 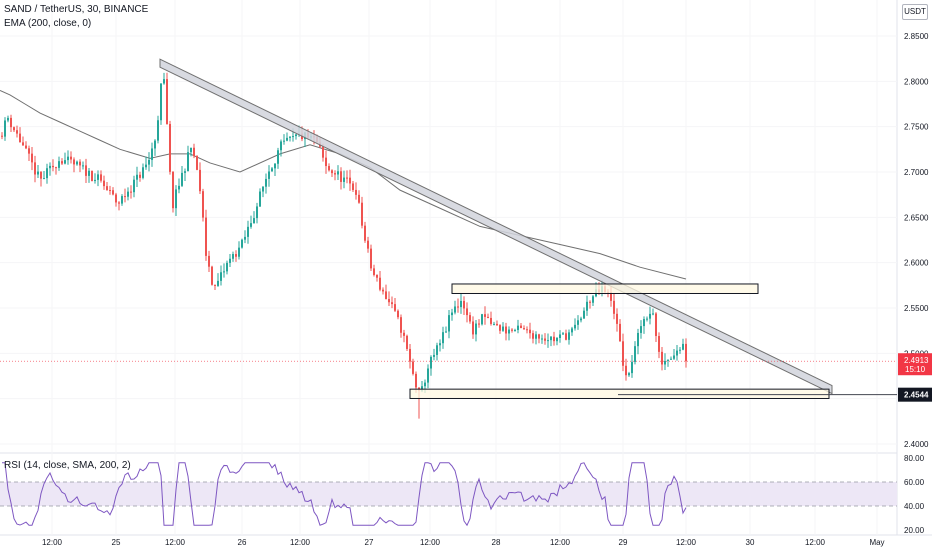 What do you see at coordinates (496, 542) in the screenshot?
I see `time-tick-label: 28` at bounding box center [496, 542].